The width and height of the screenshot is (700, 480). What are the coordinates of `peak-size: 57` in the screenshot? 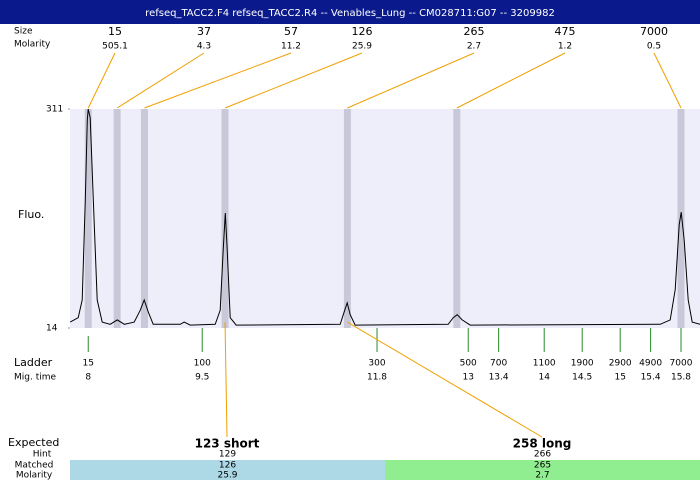 It's located at (291, 31).